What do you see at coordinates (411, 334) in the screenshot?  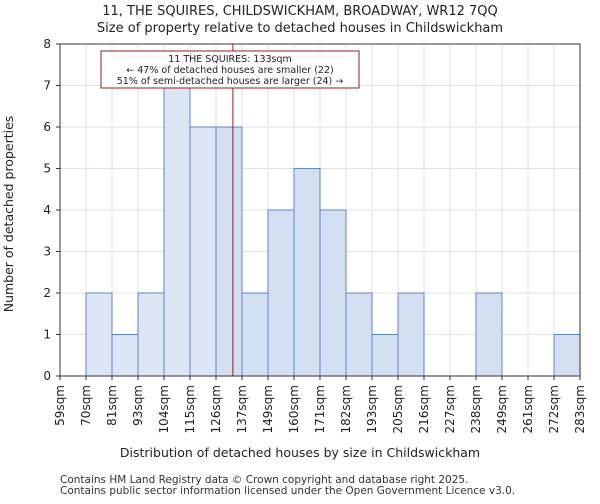 I see `bar-205sqm` at bounding box center [411, 334].